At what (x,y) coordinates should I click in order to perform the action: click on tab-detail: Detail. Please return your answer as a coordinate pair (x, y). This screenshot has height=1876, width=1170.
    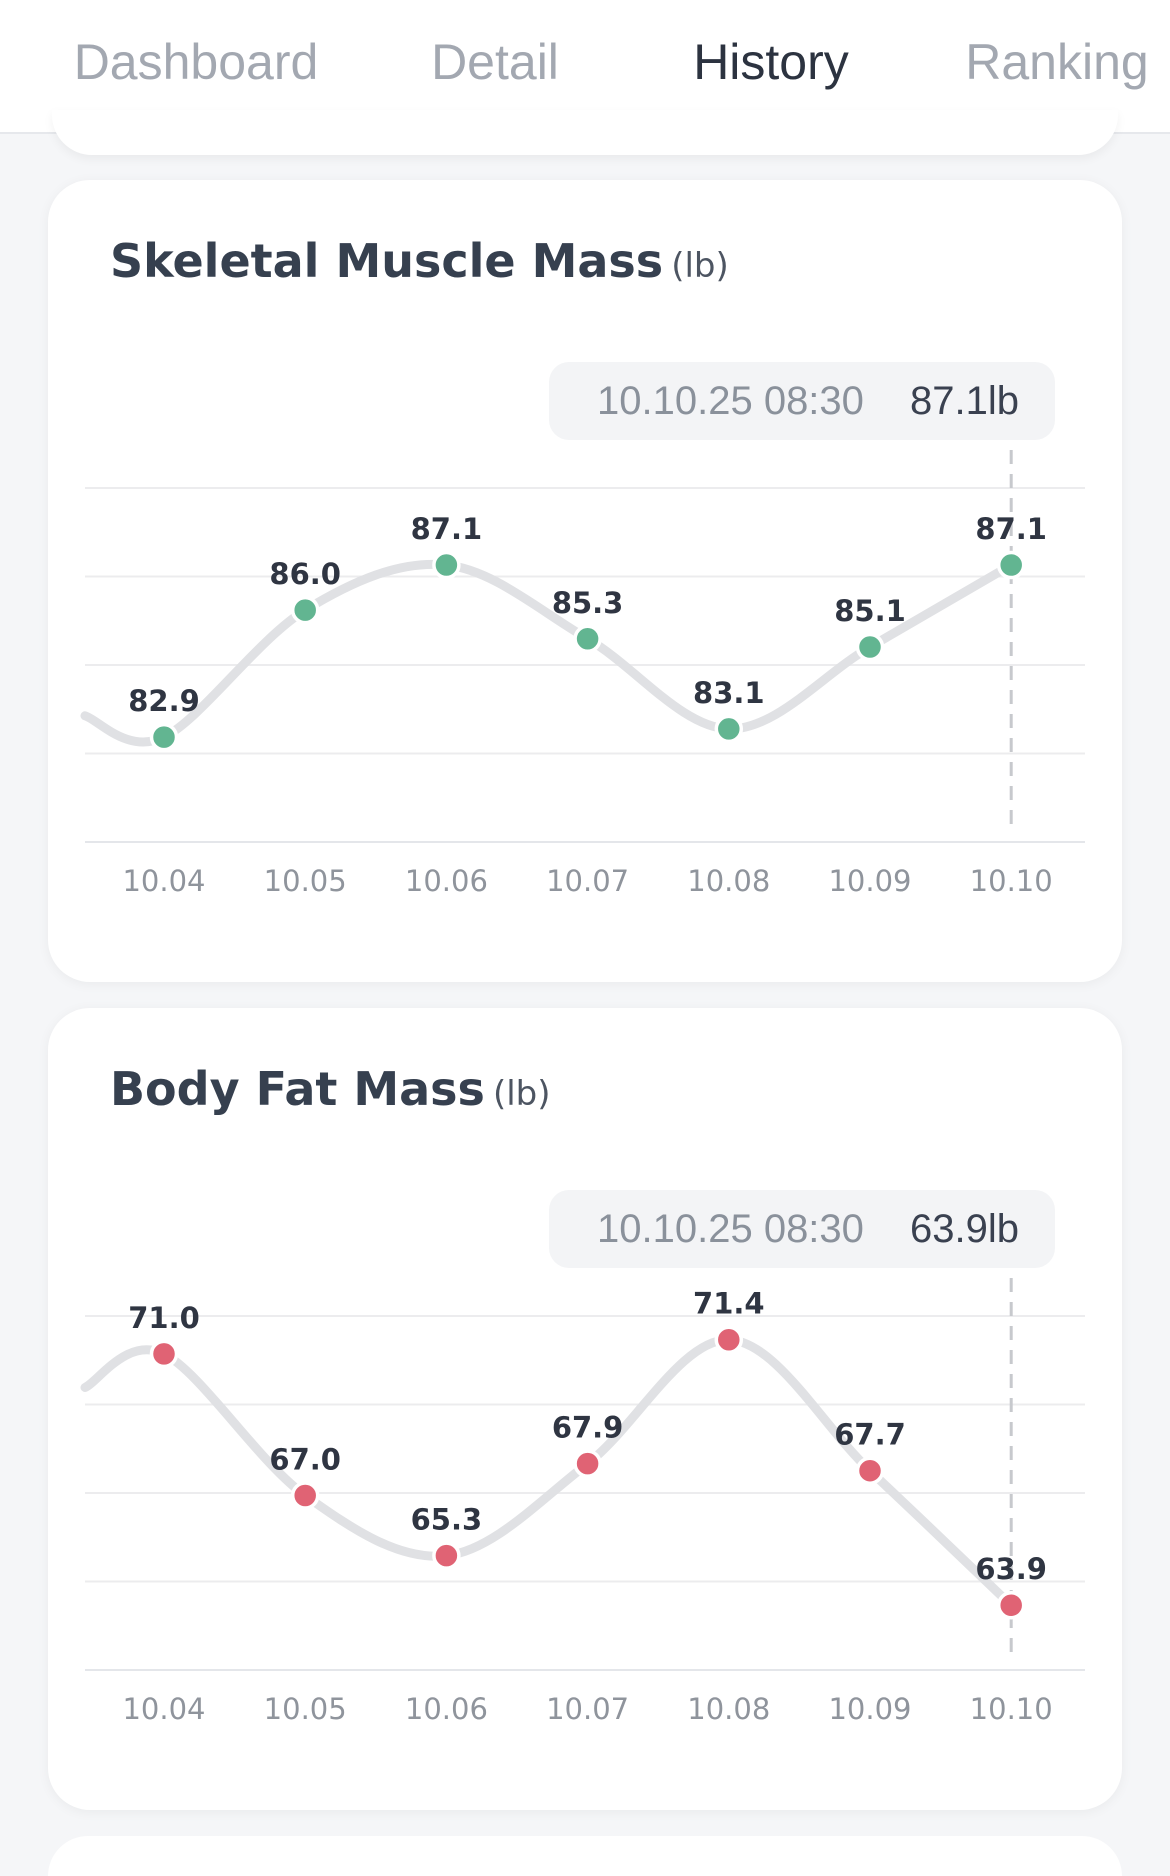
    Looking at the image, I should click on (495, 62).